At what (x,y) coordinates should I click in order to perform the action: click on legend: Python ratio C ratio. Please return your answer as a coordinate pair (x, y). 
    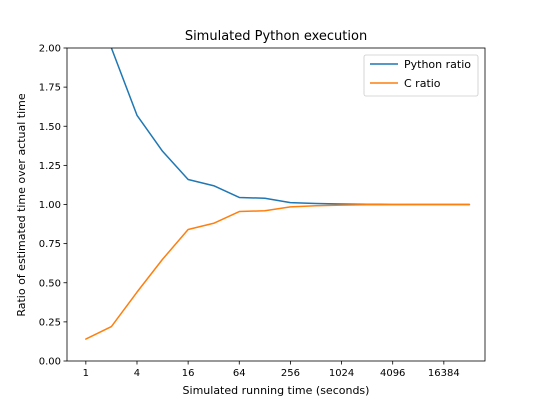
    Looking at the image, I should click on (421, 75).